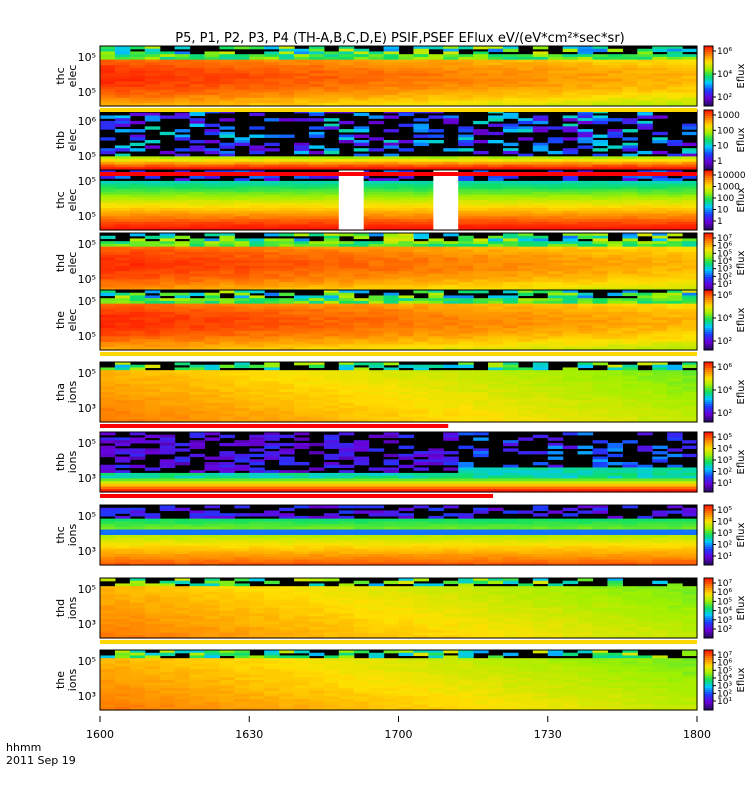  Describe the element at coordinates (741, 319) in the screenshot. I see `colorbar-label: Eflux` at that location.